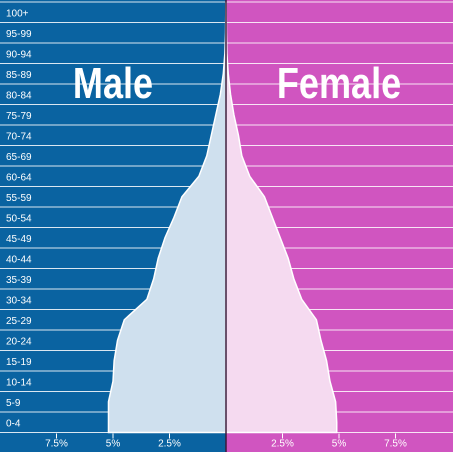 The height and width of the screenshot is (452, 453). What do you see at coordinates (17, 13) in the screenshot?
I see `age-label: 100+` at bounding box center [17, 13].